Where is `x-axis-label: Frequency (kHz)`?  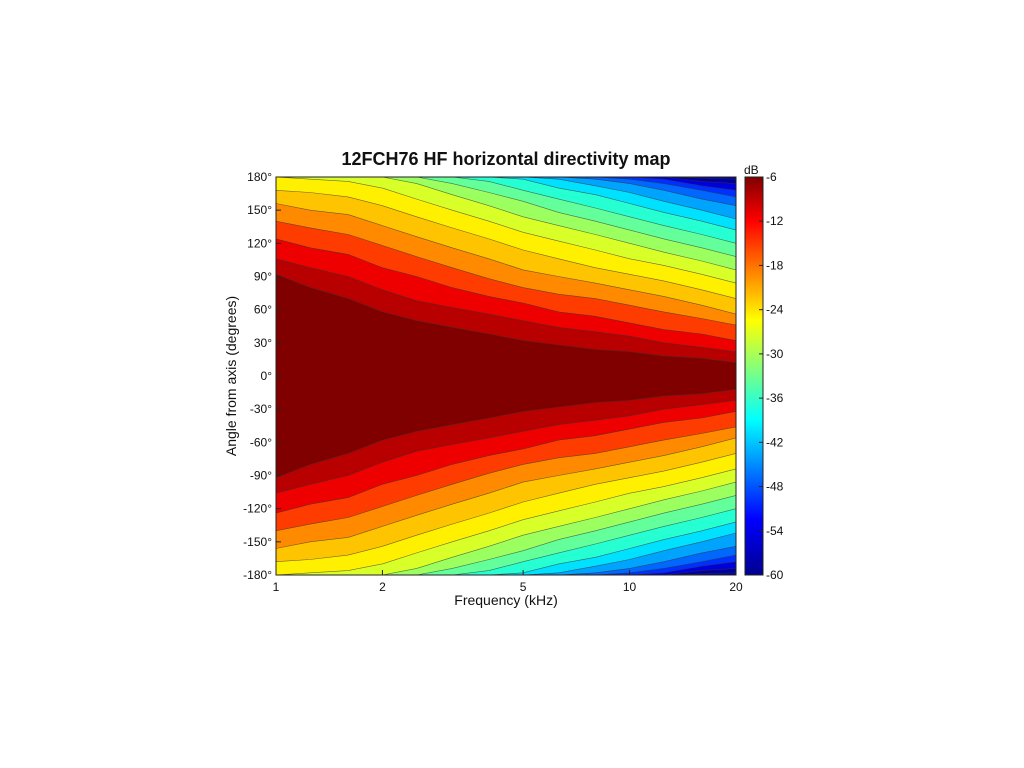 x-axis-label: Frequency (kHz) is located at coordinates (505, 600).